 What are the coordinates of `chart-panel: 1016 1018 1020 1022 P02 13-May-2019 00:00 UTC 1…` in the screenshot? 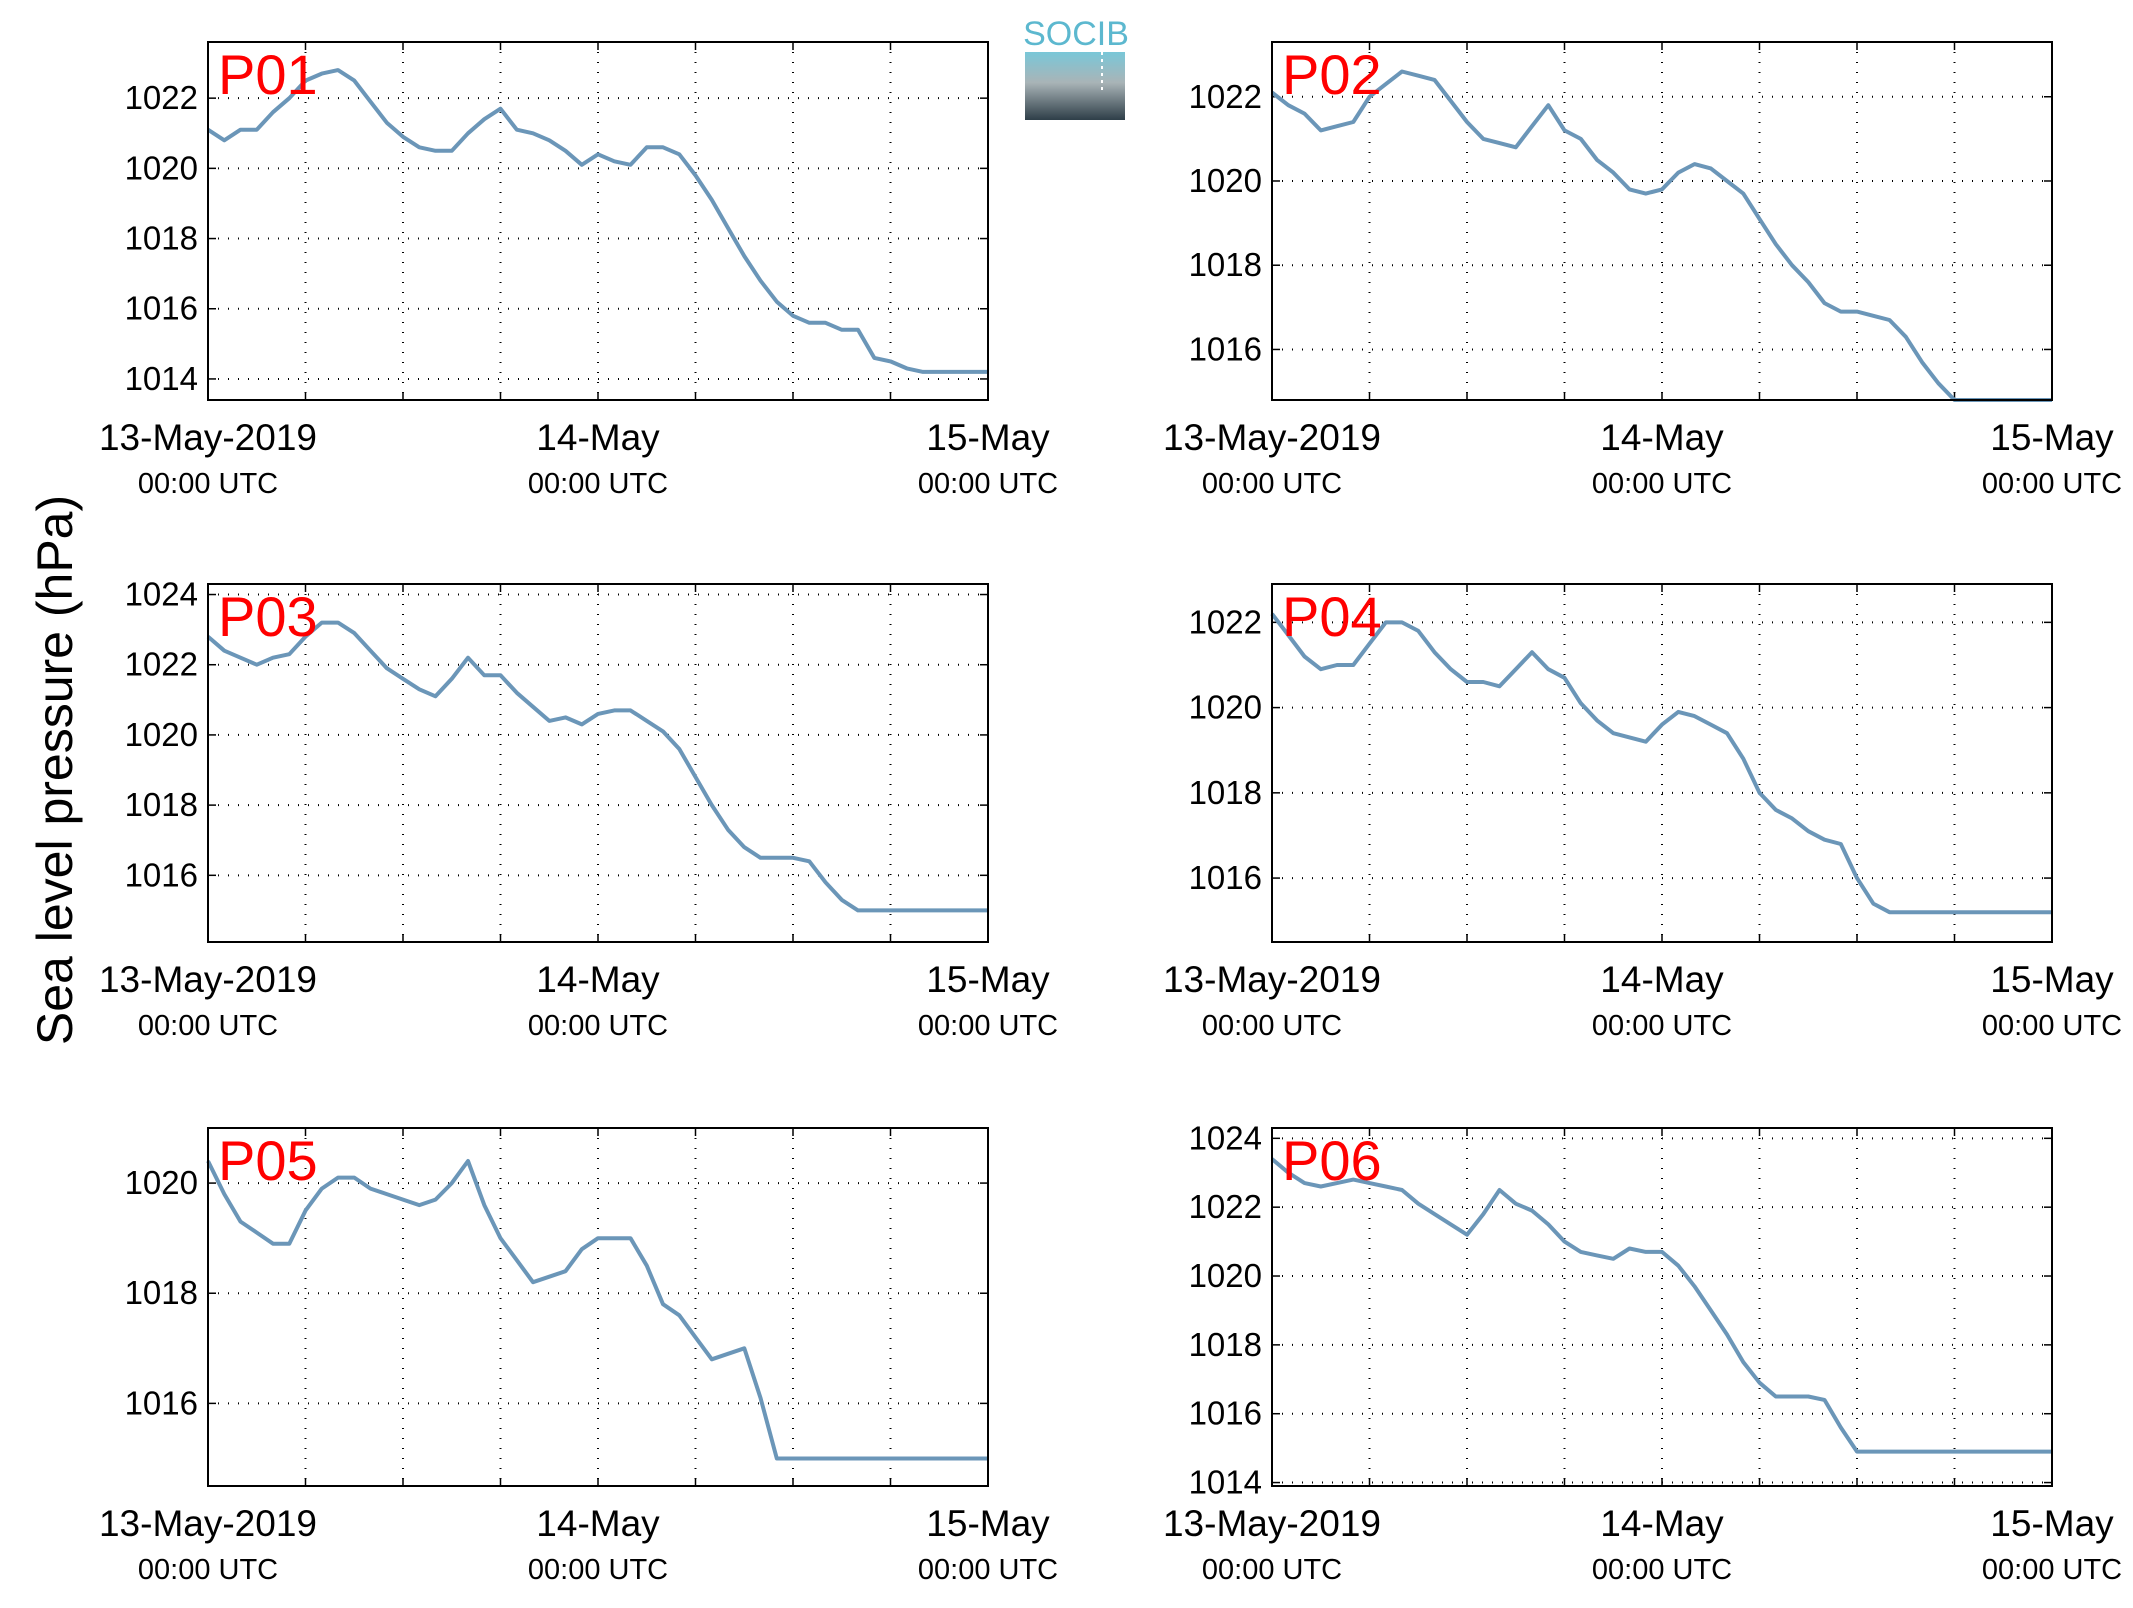 It's located at (1642, 270).